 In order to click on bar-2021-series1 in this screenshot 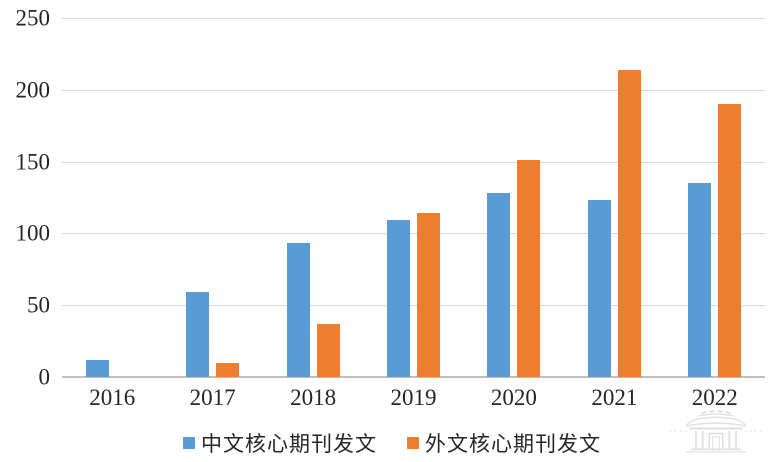, I will do `click(599, 288)`.